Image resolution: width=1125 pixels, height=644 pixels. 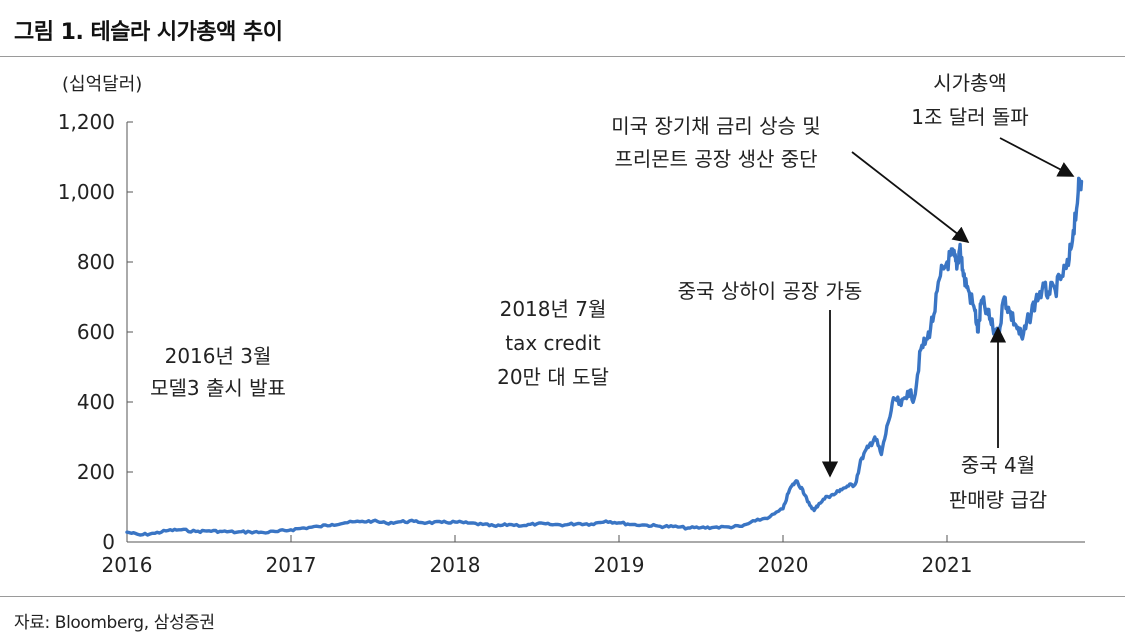 I want to click on annotation-tax-credit: 2018년 7월 tax credit 20만 대 도달, so click(x=553, y=343).